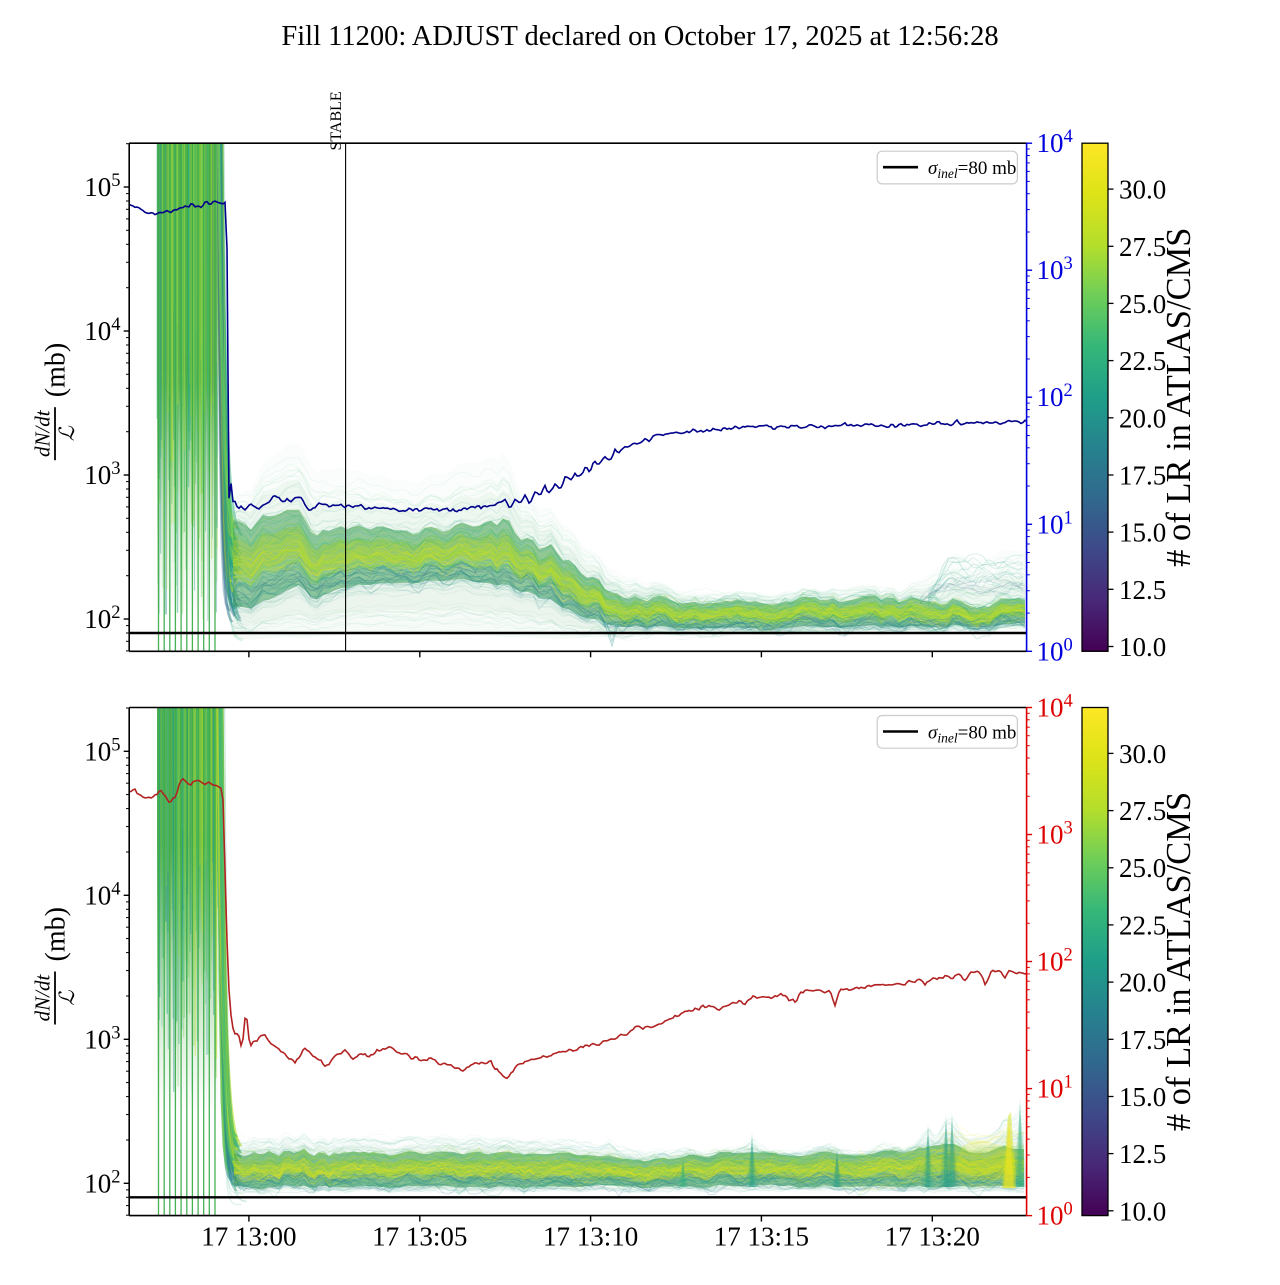 This screenshot has height=1285, width=1280. What do you see at coordinates (761, 1237) in the screenshot?
I see `svg-text: 17 13:15` at bounding box center [761, 1237].